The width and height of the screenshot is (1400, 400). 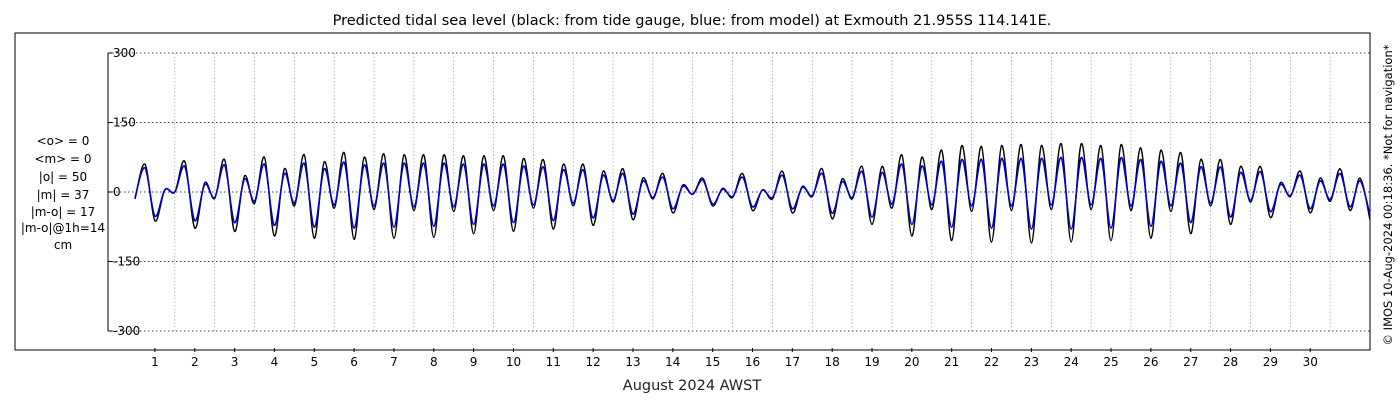 What do you see at coordinates (474, 362) in the screenshot?
I see `x-tick-label: 9` at bounding box center [474, 362].